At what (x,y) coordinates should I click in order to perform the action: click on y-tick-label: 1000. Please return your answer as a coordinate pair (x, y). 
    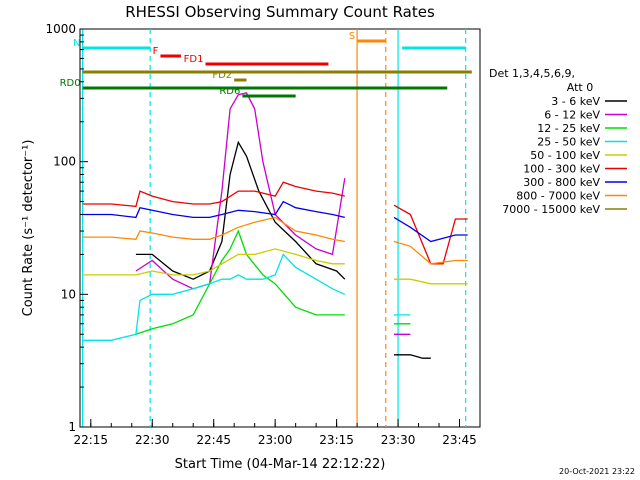
    Looking at the image, I should click on (60, 29).